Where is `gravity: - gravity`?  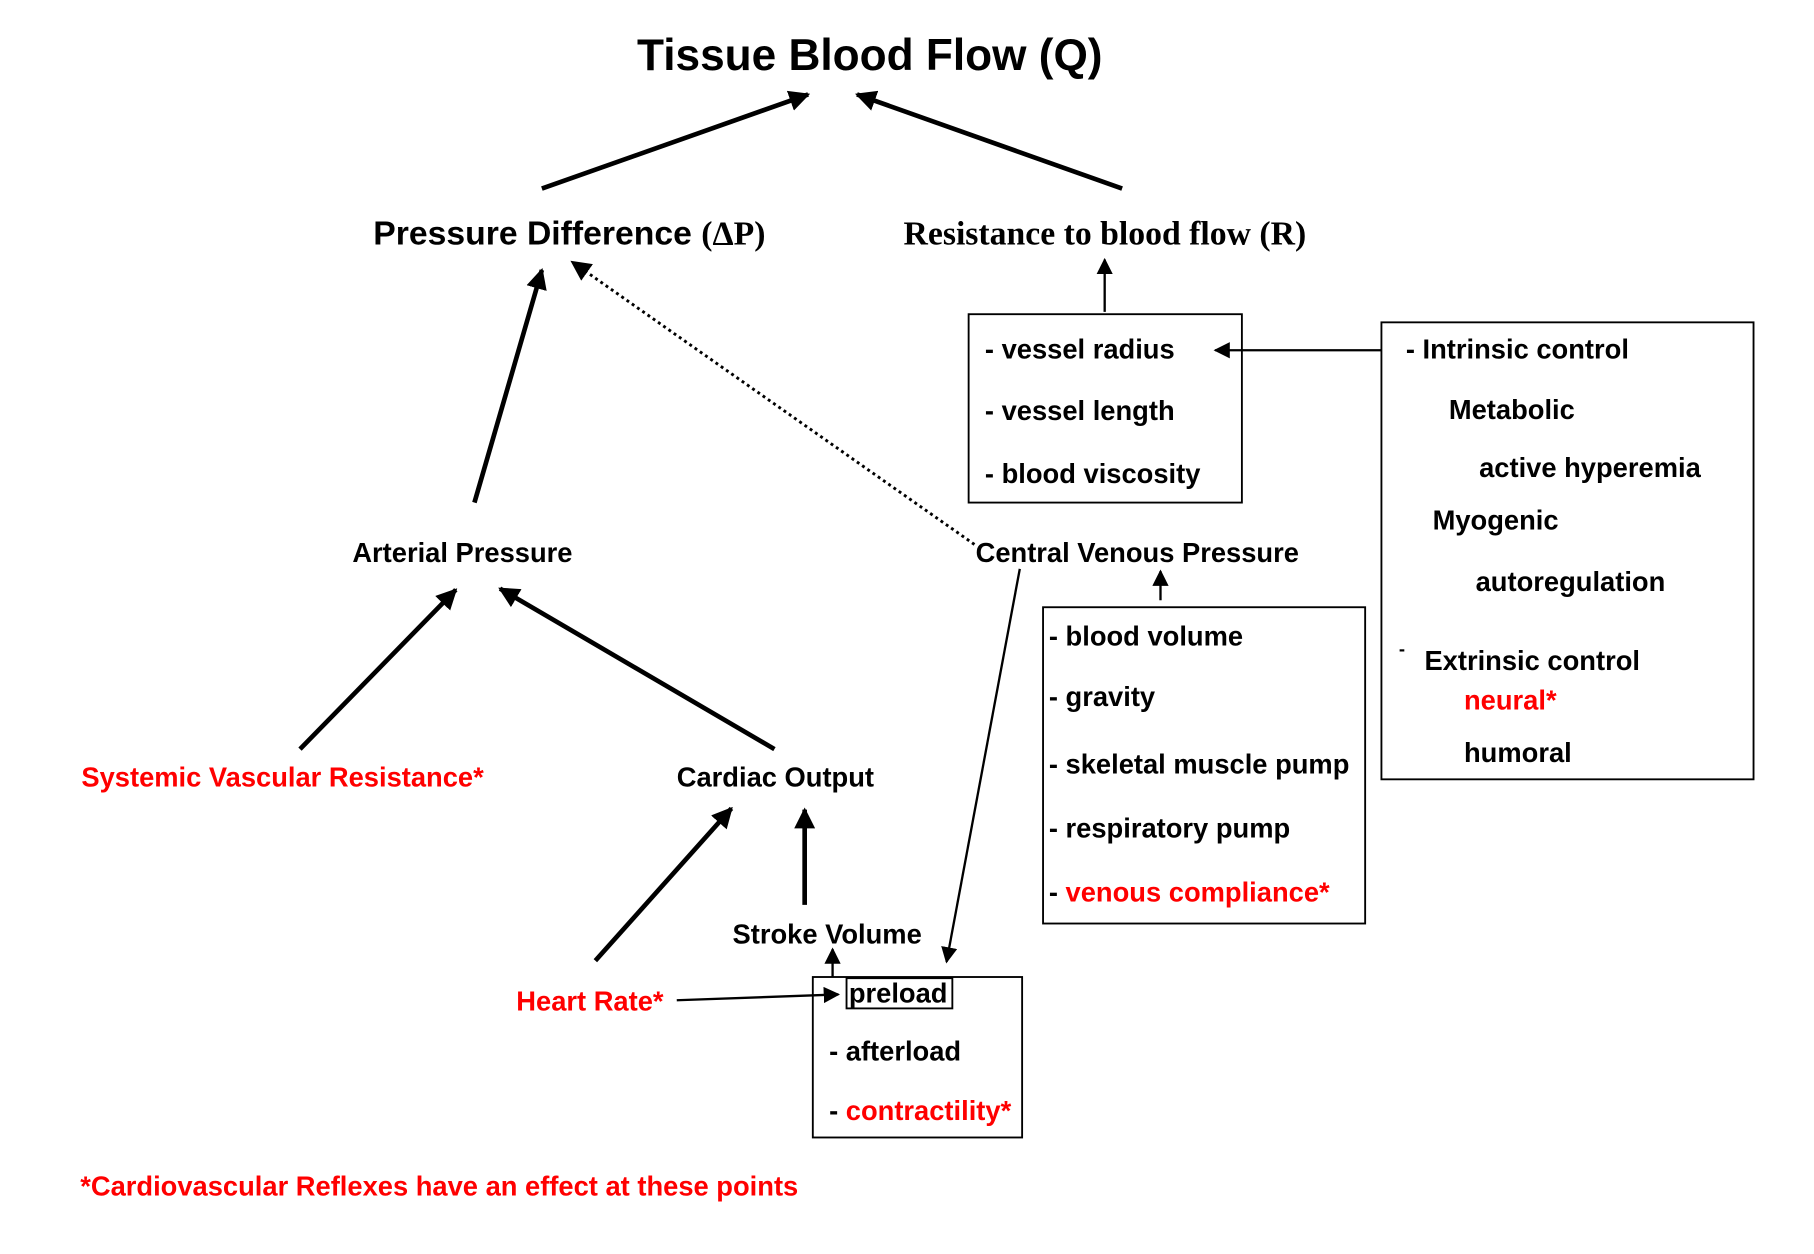
gravity: - gravity is located at coordinates (1102, 696).